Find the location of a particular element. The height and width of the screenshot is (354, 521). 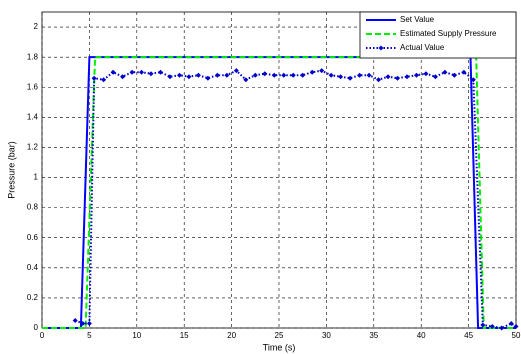

y-tick-label: 2 is located at coordinates (36, 26).